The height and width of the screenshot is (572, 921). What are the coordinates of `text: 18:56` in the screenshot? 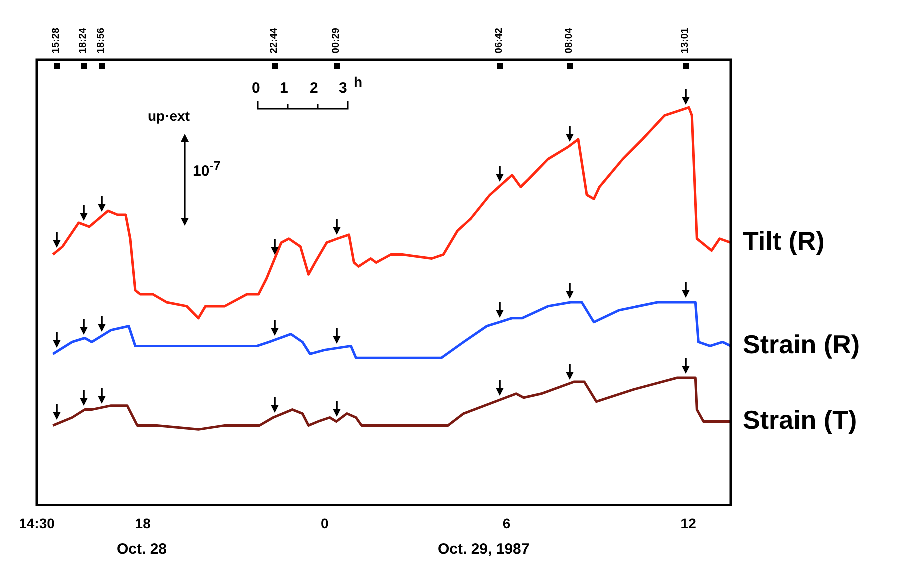 It's located at (101, 41).